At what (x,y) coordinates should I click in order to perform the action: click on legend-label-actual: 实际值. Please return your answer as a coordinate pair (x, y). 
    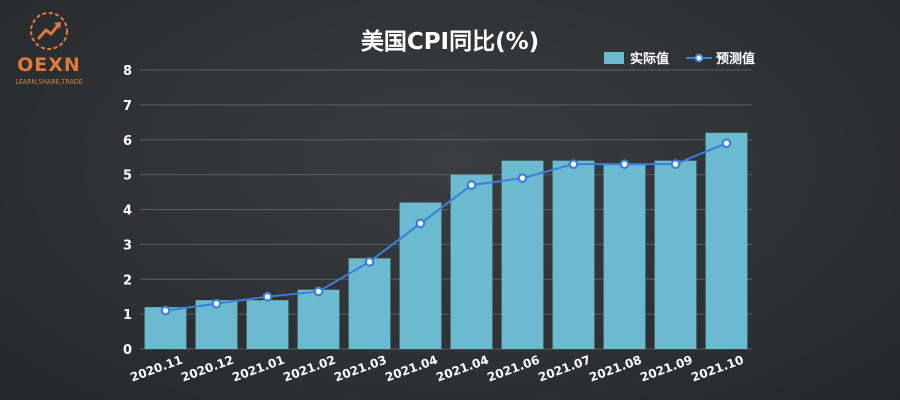
    Looking at the image, I should click on (650, 59).